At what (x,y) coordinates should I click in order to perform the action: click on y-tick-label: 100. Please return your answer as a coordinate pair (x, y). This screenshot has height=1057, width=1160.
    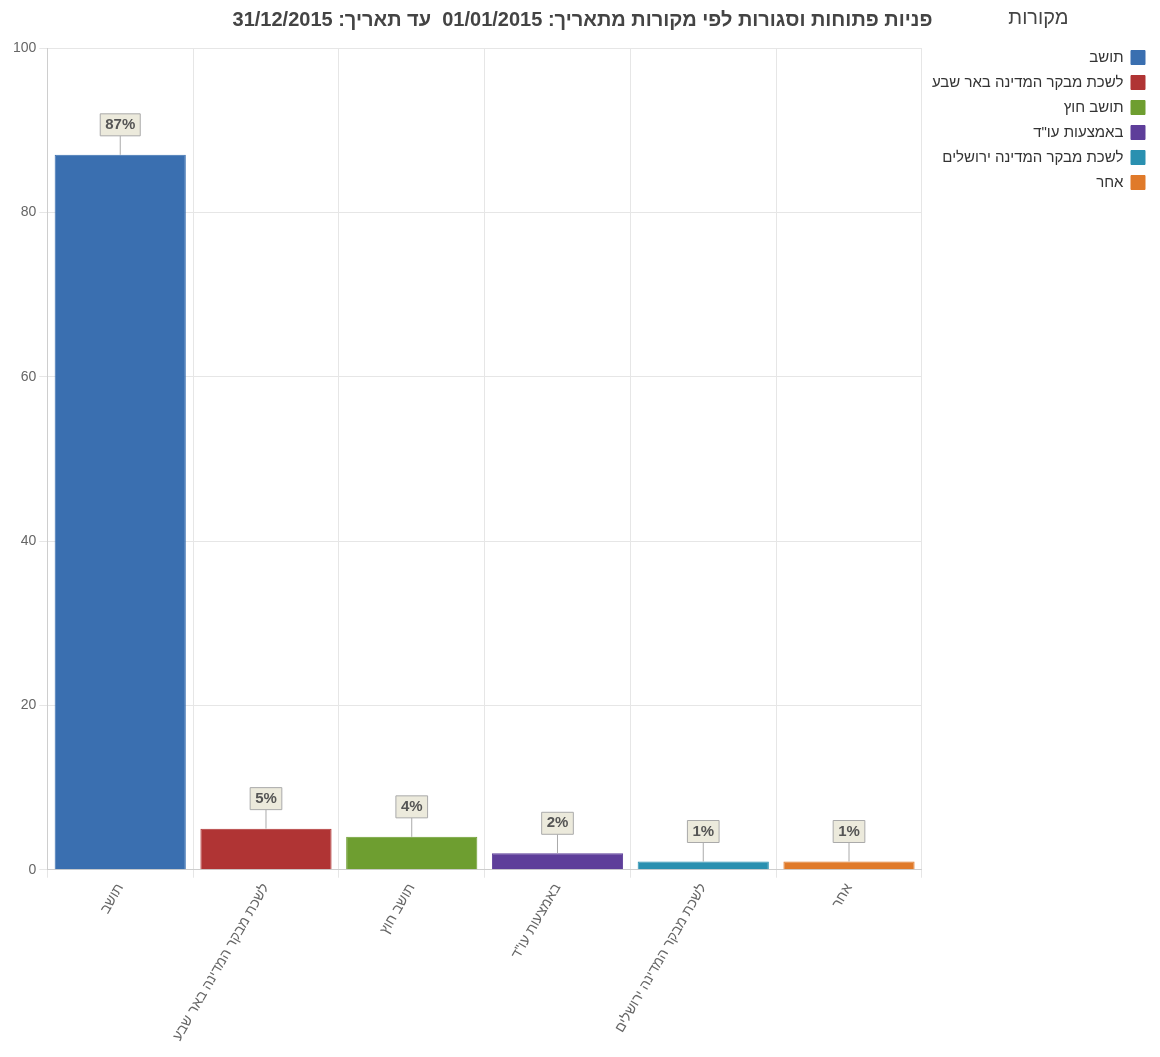
    Looking at the image, I should click on (25, 46).